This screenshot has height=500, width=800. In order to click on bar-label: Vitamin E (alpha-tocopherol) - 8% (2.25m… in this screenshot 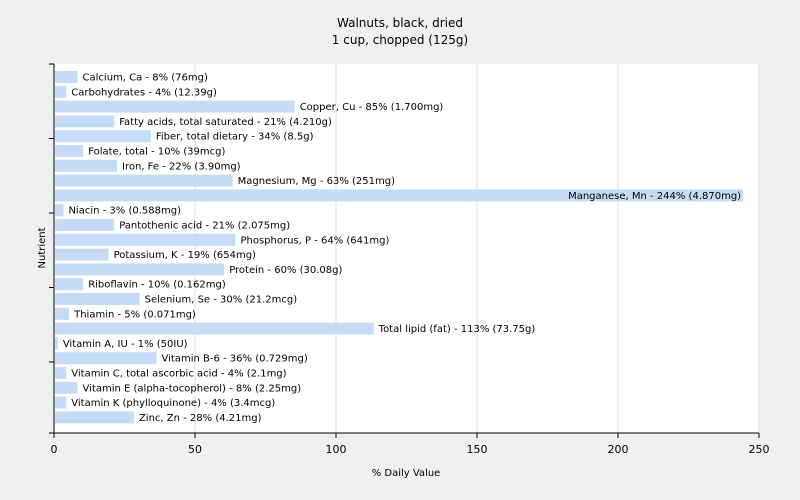, I will do `click(192, 388)`.